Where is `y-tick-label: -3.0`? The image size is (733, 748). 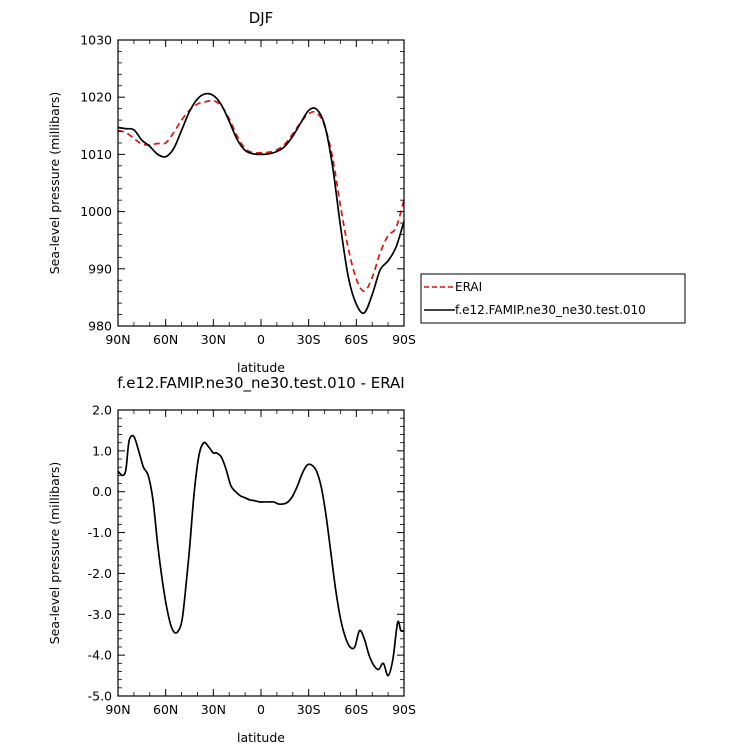
y-tick-label: -3.0 is located at coordinates (100, 614).